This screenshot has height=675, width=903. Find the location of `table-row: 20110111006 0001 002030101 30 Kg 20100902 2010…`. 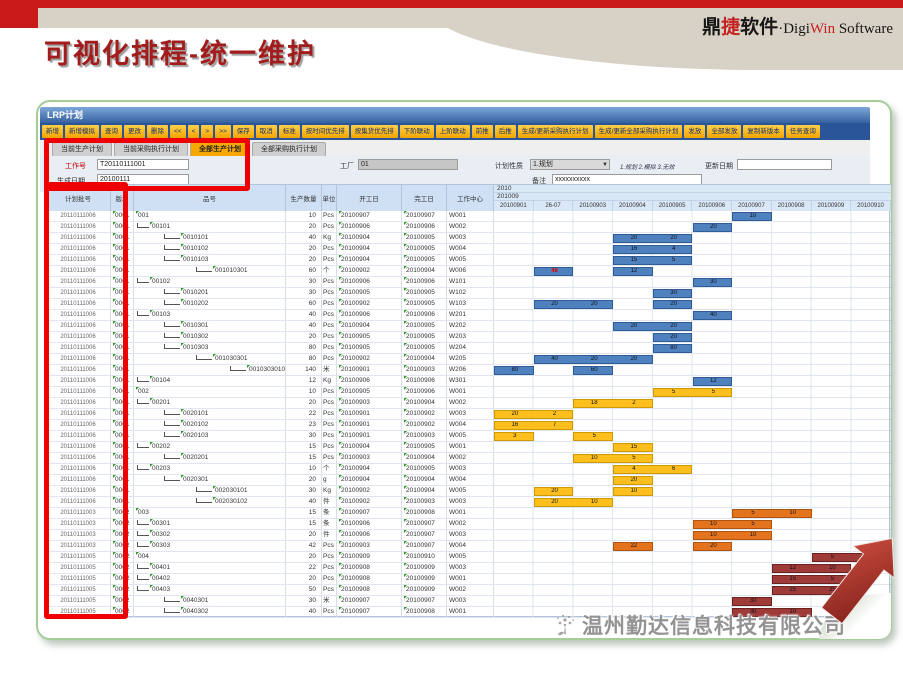

table-row: 20110111006 0001 002030101 30 Kg 20100902 2010… is located at coordinates (468, 491).